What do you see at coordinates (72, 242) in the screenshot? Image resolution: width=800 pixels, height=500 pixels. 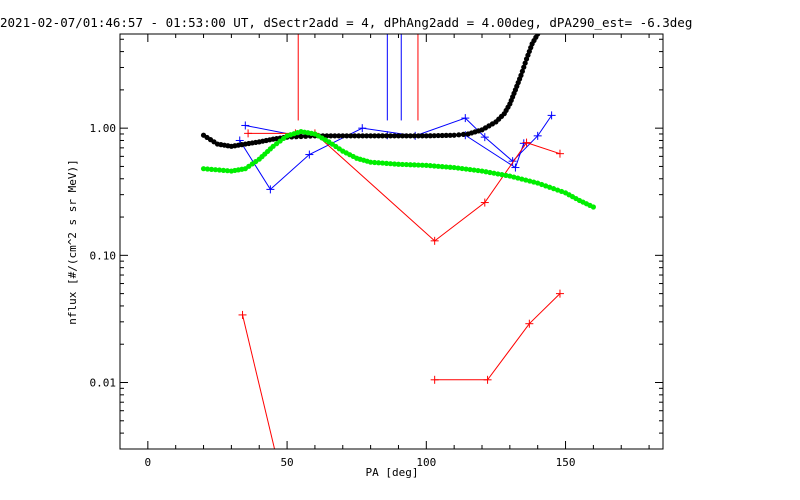 I see `y-axis-label: nflux [#/(cm^2 s sr MeV)]` at bounding box center [72, 242].